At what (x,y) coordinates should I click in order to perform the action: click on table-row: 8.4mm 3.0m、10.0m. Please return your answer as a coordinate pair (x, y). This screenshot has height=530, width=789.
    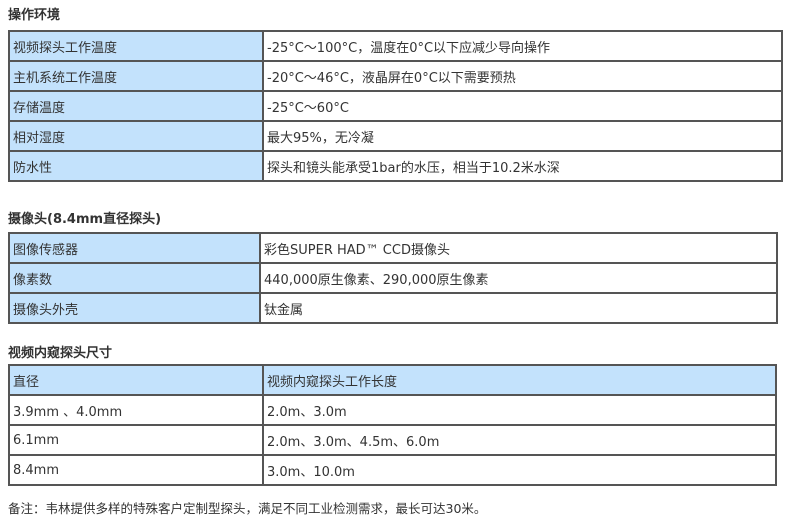
    Looking at the image, I should click on (392, 470).